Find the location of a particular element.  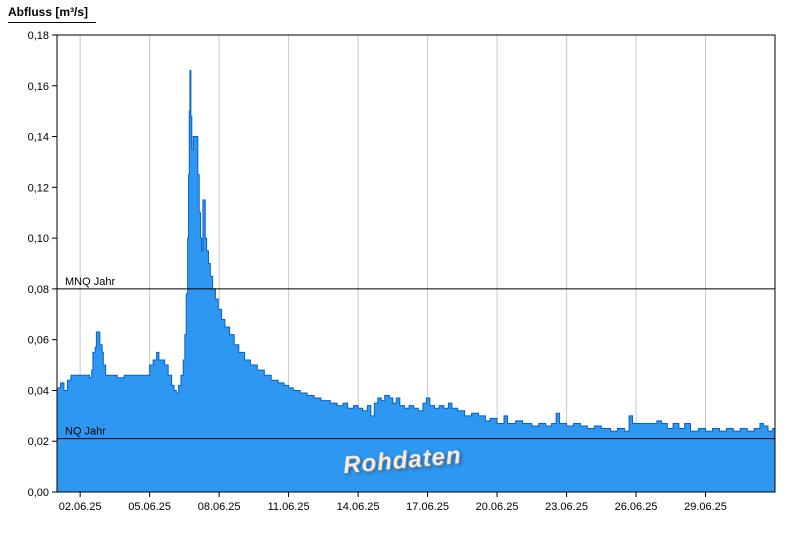

y-axis-tick-label: 0,06 is located at coordinates (38, 341).